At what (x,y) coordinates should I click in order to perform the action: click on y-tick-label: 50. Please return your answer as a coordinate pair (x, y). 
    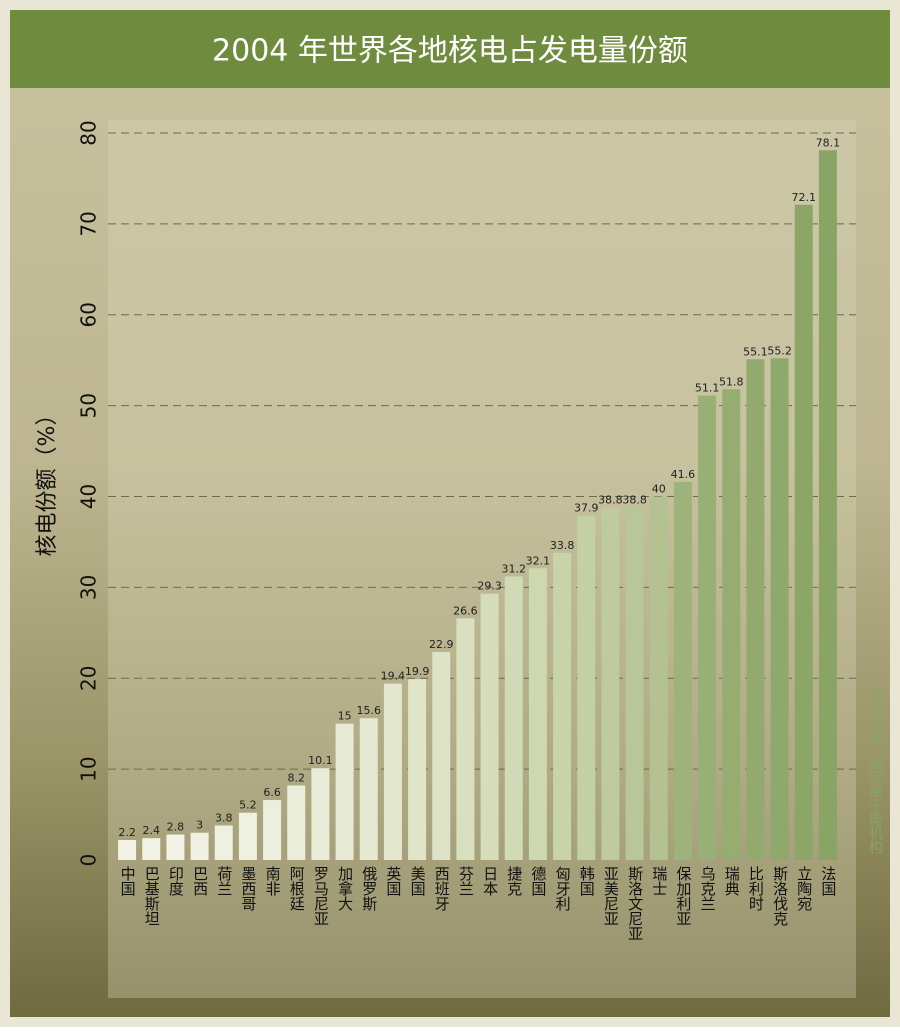
    Looking at the image, I should click on (89, 405).